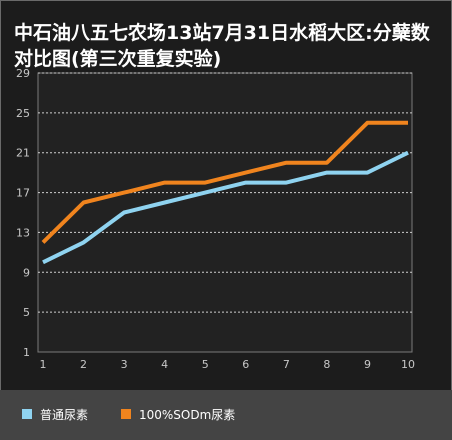 The image size is (452, 440). I want to click on x-tick-label: 9, so click(367, 364).